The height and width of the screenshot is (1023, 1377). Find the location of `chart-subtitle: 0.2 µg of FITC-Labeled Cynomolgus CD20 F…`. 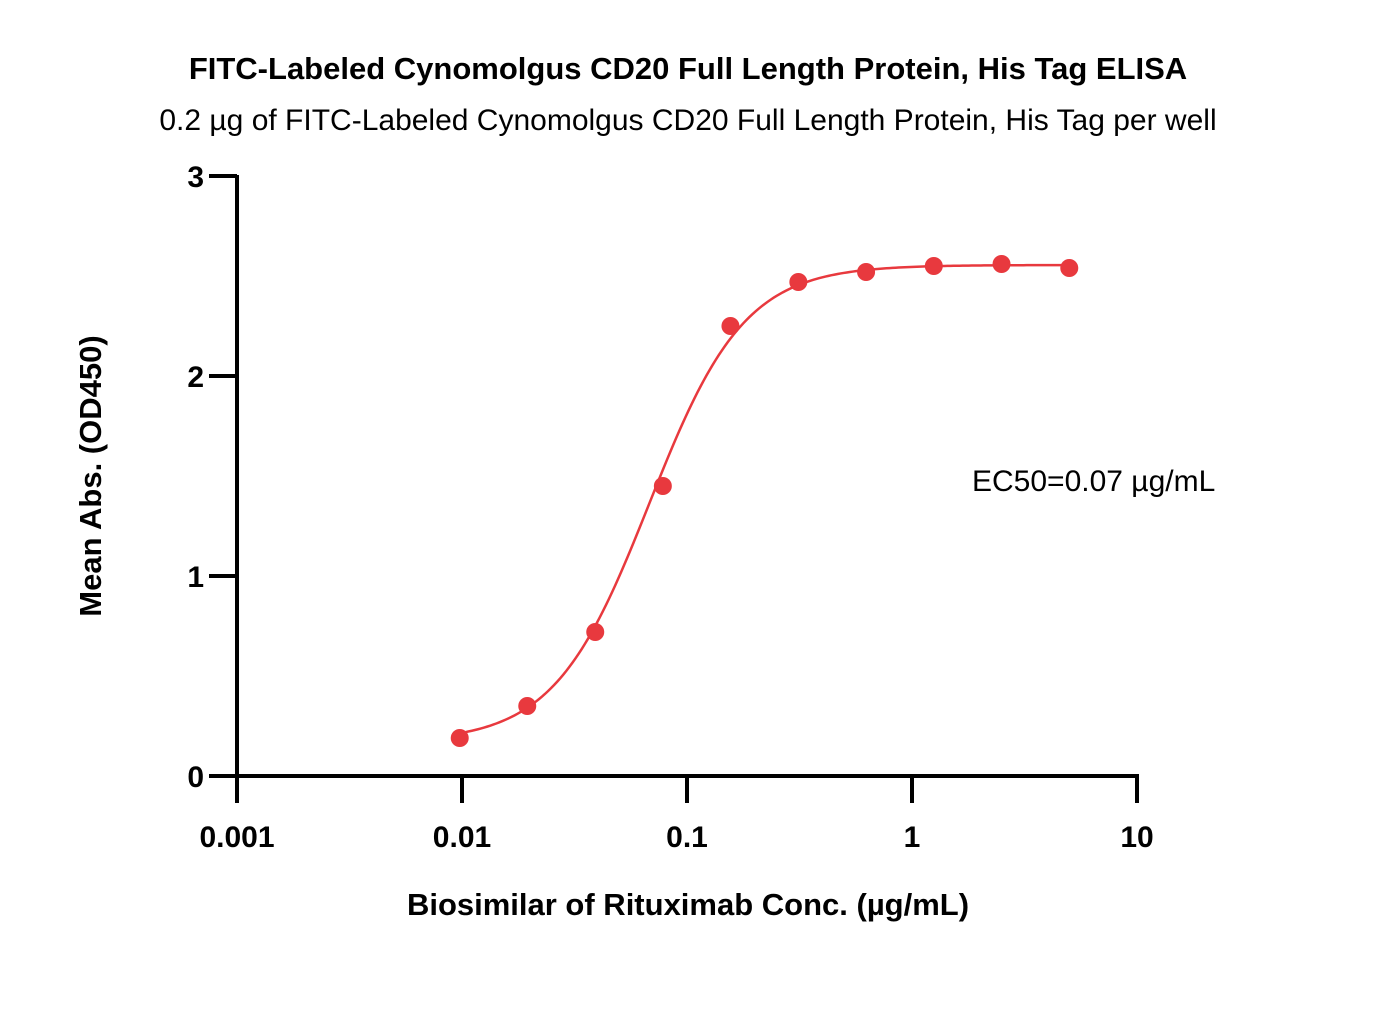

chart-subtitle: 0.2 µg of FITC-Labeled Cynomolgus CD20 F… is located at coordinates (687, 120).